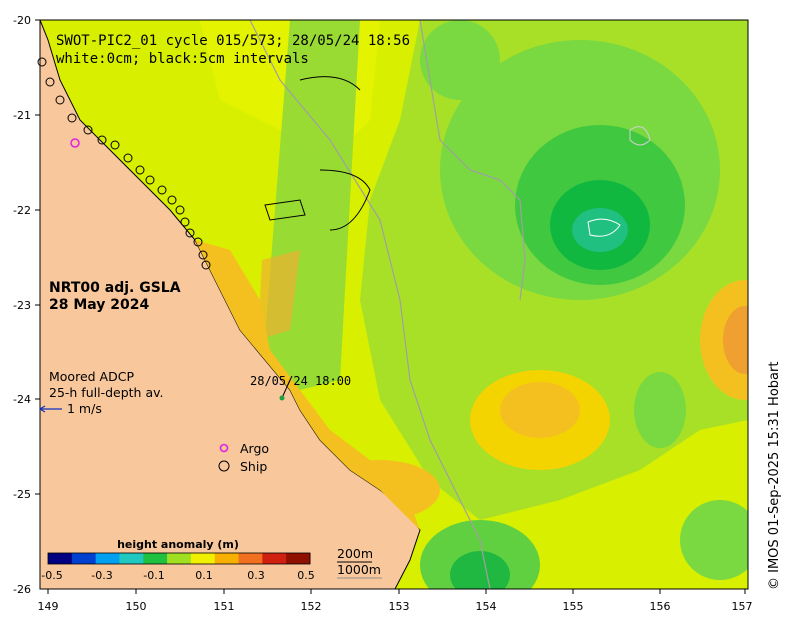 This screenshot has height=624, width=789. Describe the element at coordinates (573, 606) in the screenshot. I see `x-tick-label: 155` at that location.